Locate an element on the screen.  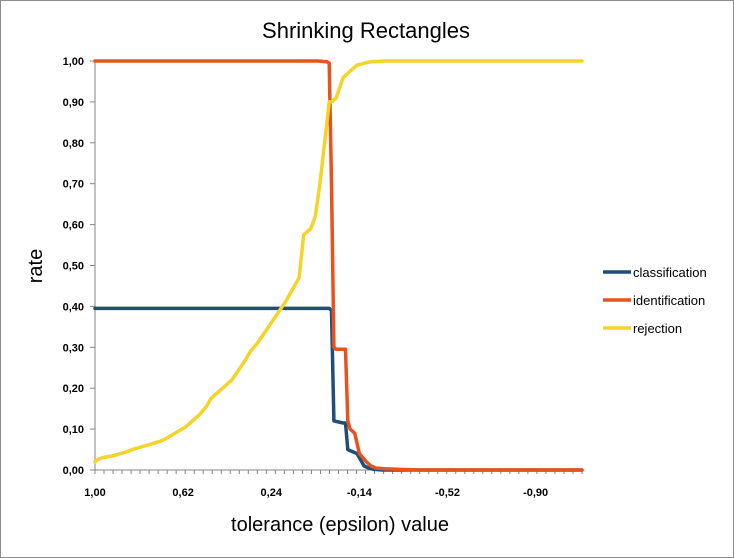
y-tick-label: 0,30 is located at coordinates (73, 348).